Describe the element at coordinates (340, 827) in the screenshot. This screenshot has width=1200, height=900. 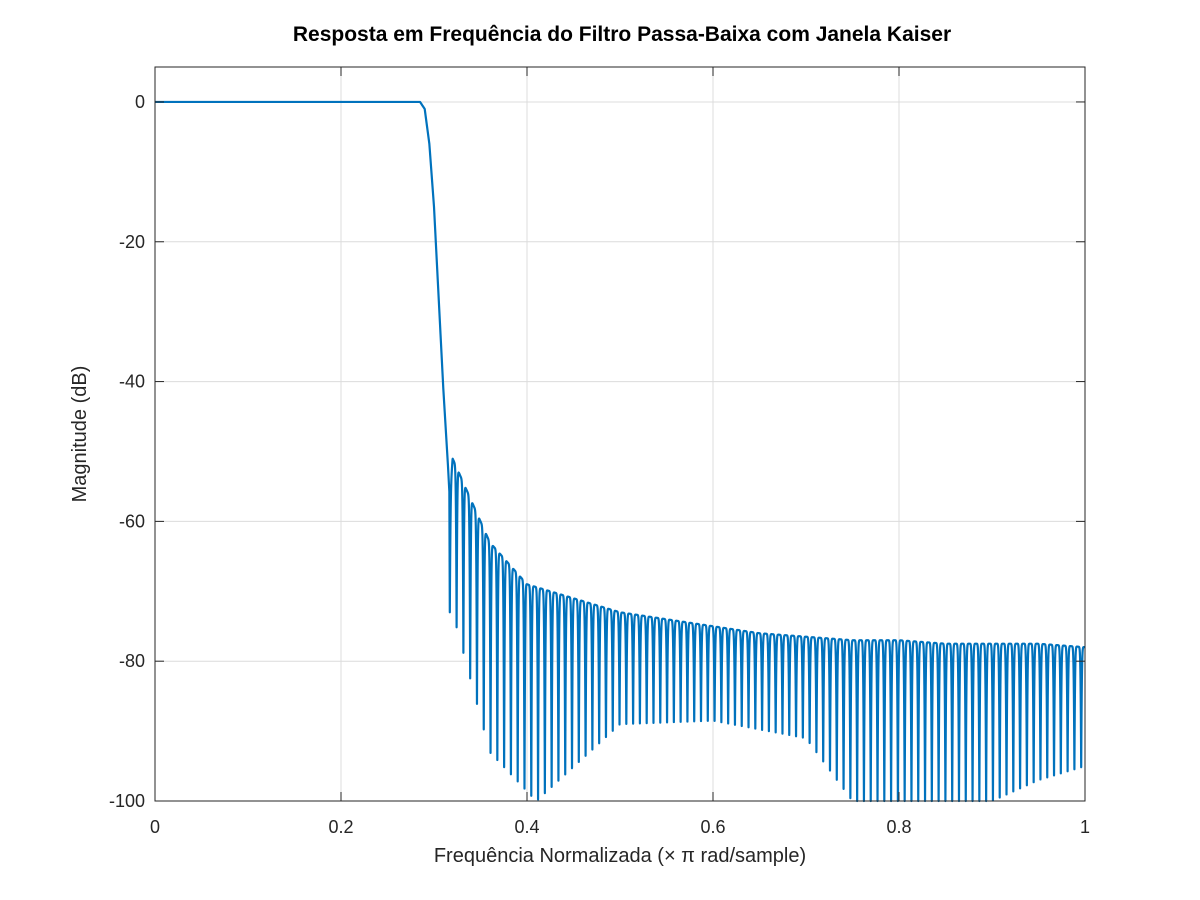
I see `x-tick-label: 0.2` at that location.